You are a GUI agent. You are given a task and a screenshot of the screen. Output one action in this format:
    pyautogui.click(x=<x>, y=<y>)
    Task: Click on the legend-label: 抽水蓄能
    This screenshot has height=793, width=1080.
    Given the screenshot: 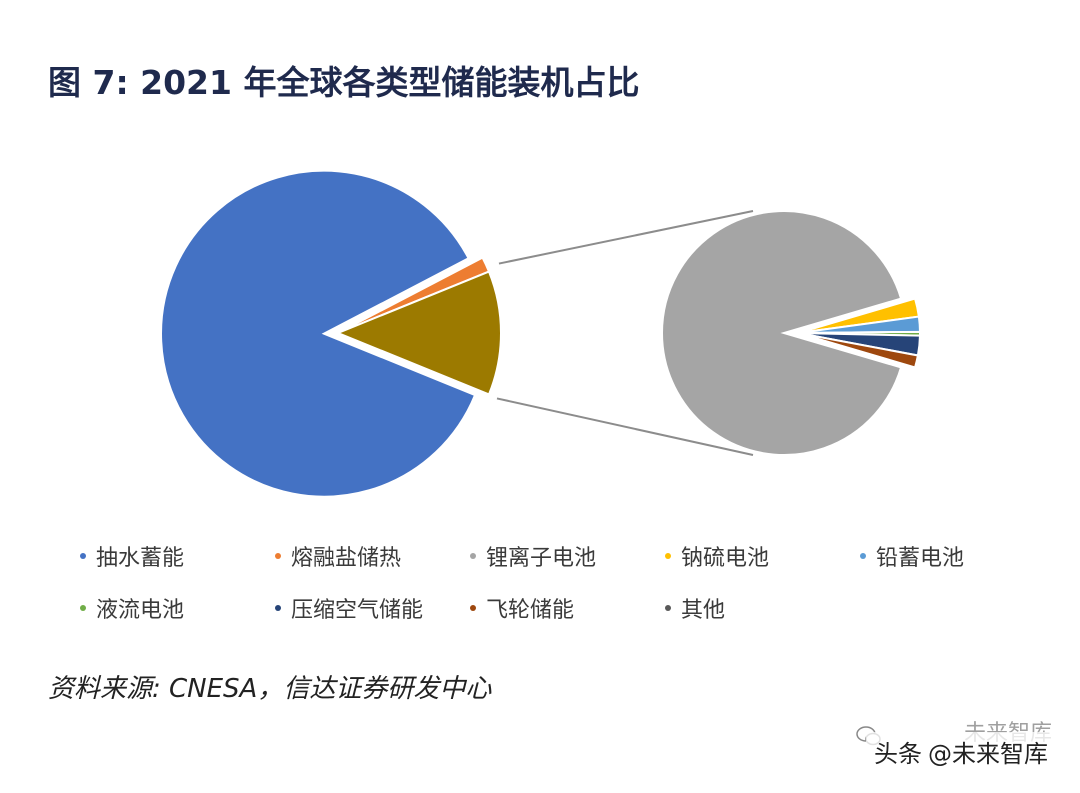 What is the action you would take?
    pyautogui.click(x=140, y=558)
    